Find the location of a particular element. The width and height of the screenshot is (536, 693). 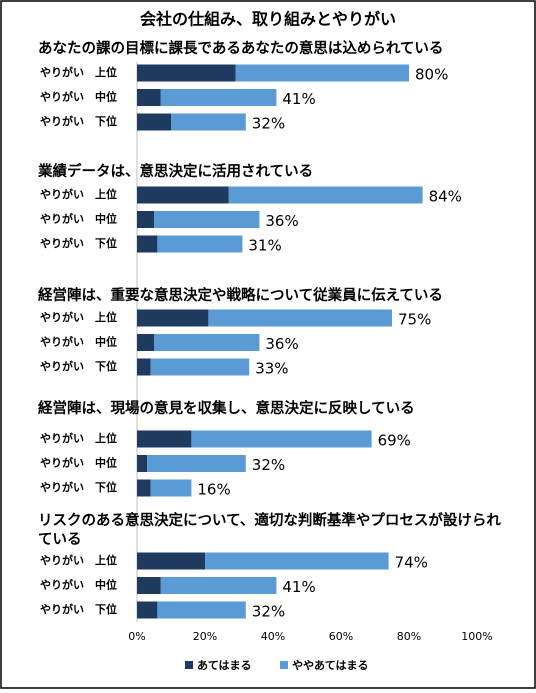

total-label: 31% is located at coordinates (264, 246).